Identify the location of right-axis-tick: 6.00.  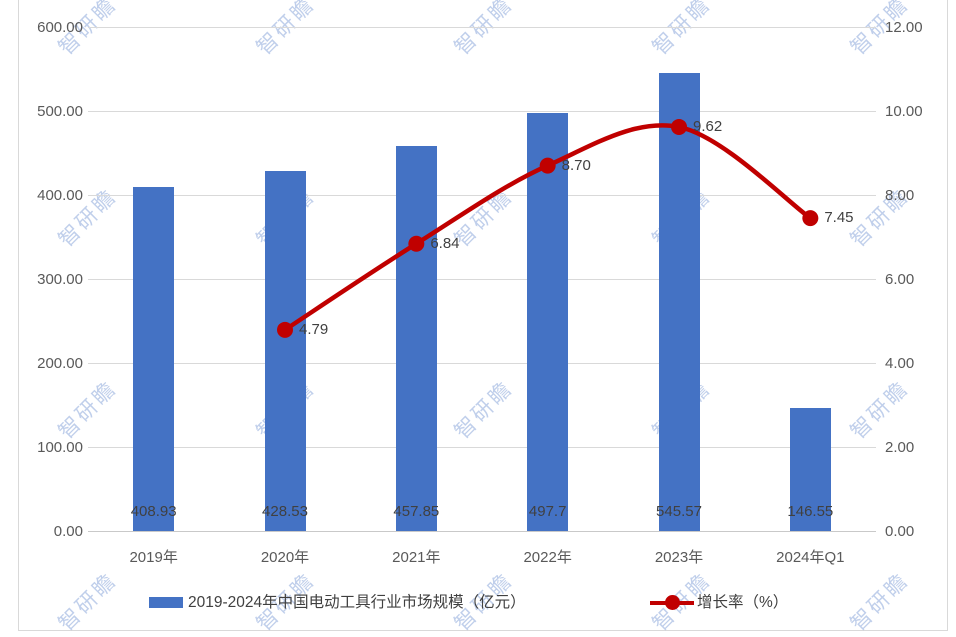
(900, 279).